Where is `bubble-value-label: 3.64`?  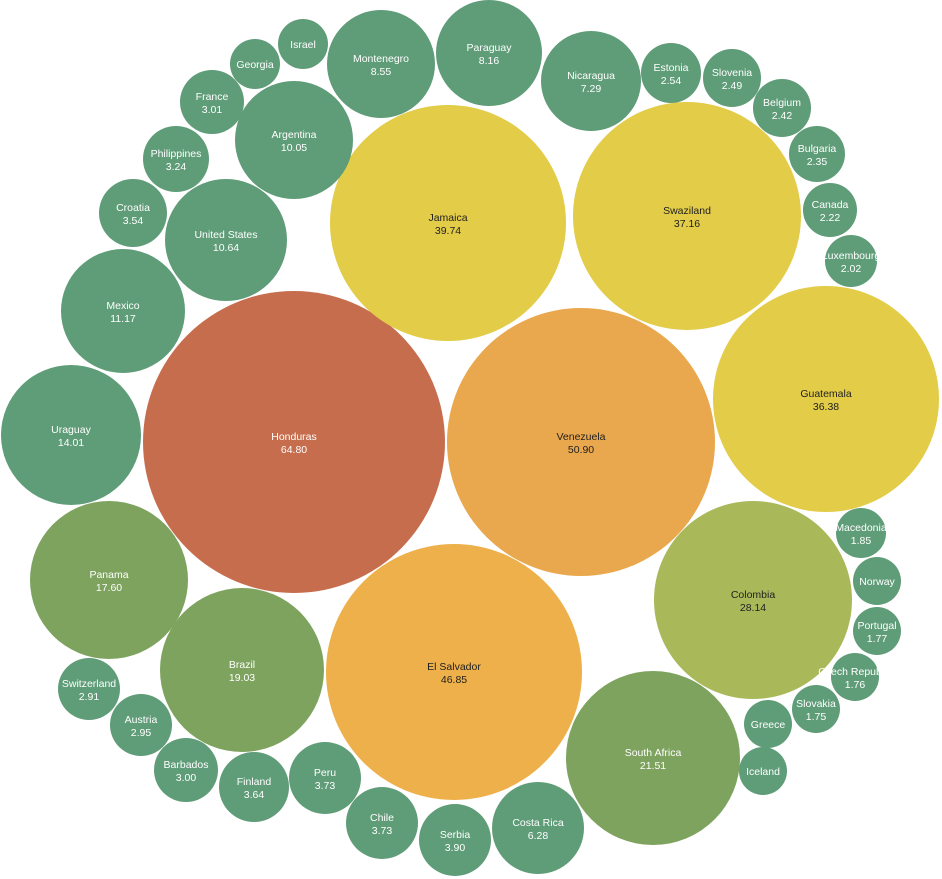
bubble-value-label: 3.64 is located at coordinates (254, 795).